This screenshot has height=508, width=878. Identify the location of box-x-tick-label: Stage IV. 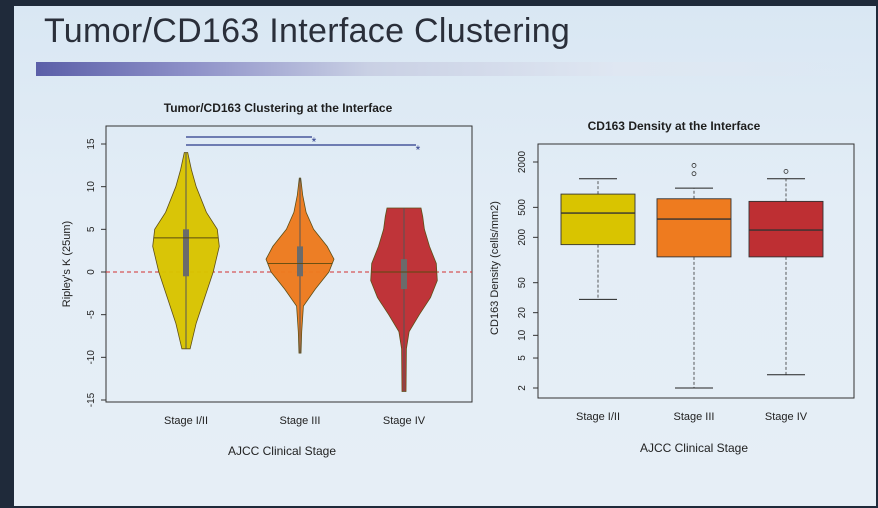
(786, 417).